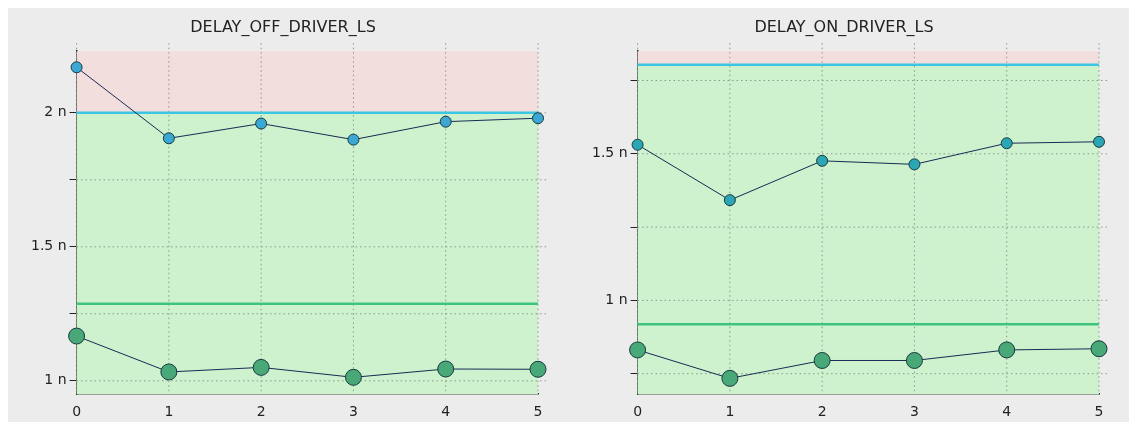 This screenshot has height=430, width=1137. I want to click on chart-title: DELAY_OFF_DRIVER_LS, so click(283, 26).